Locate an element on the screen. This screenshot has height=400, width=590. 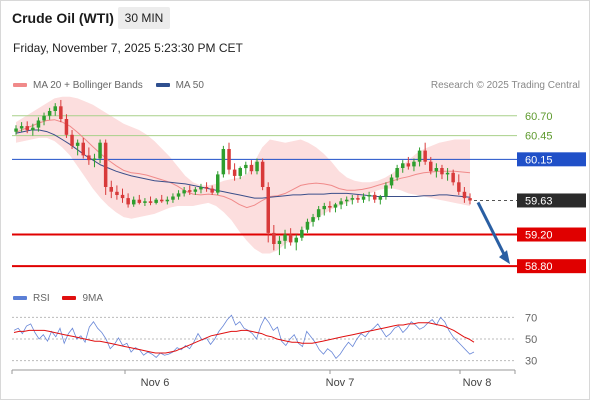
price-legend: MA 20 + Bollinger Bands MA 50 is located at coordinates (108, 86).